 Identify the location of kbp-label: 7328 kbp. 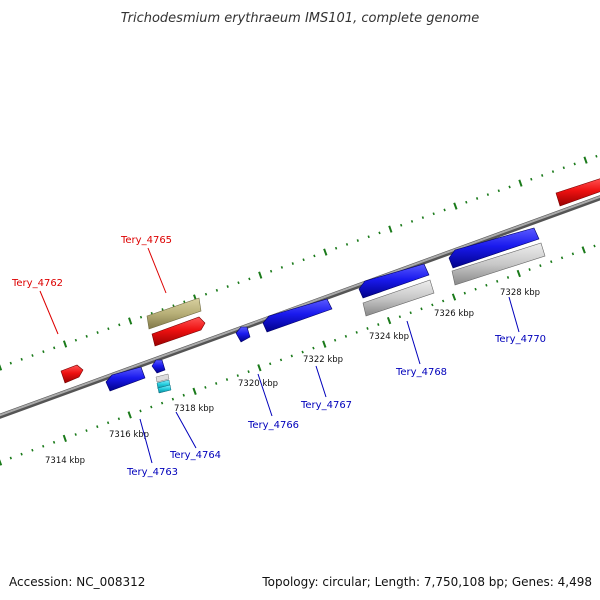
(520, 293).